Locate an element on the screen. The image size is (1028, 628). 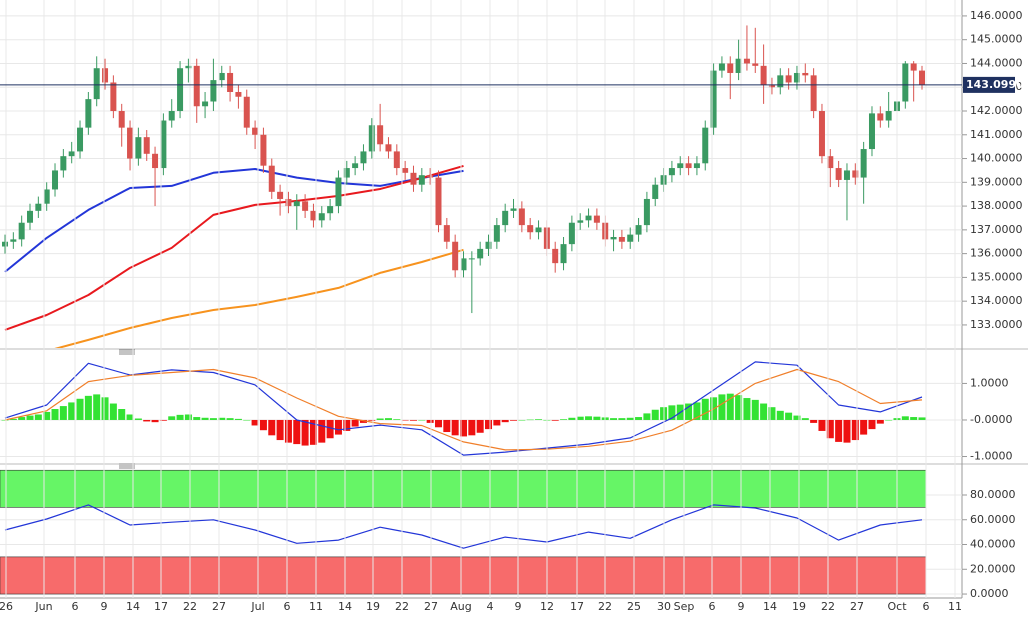
y-tick-label: -1.0000 is located at coordinates (991, 456).